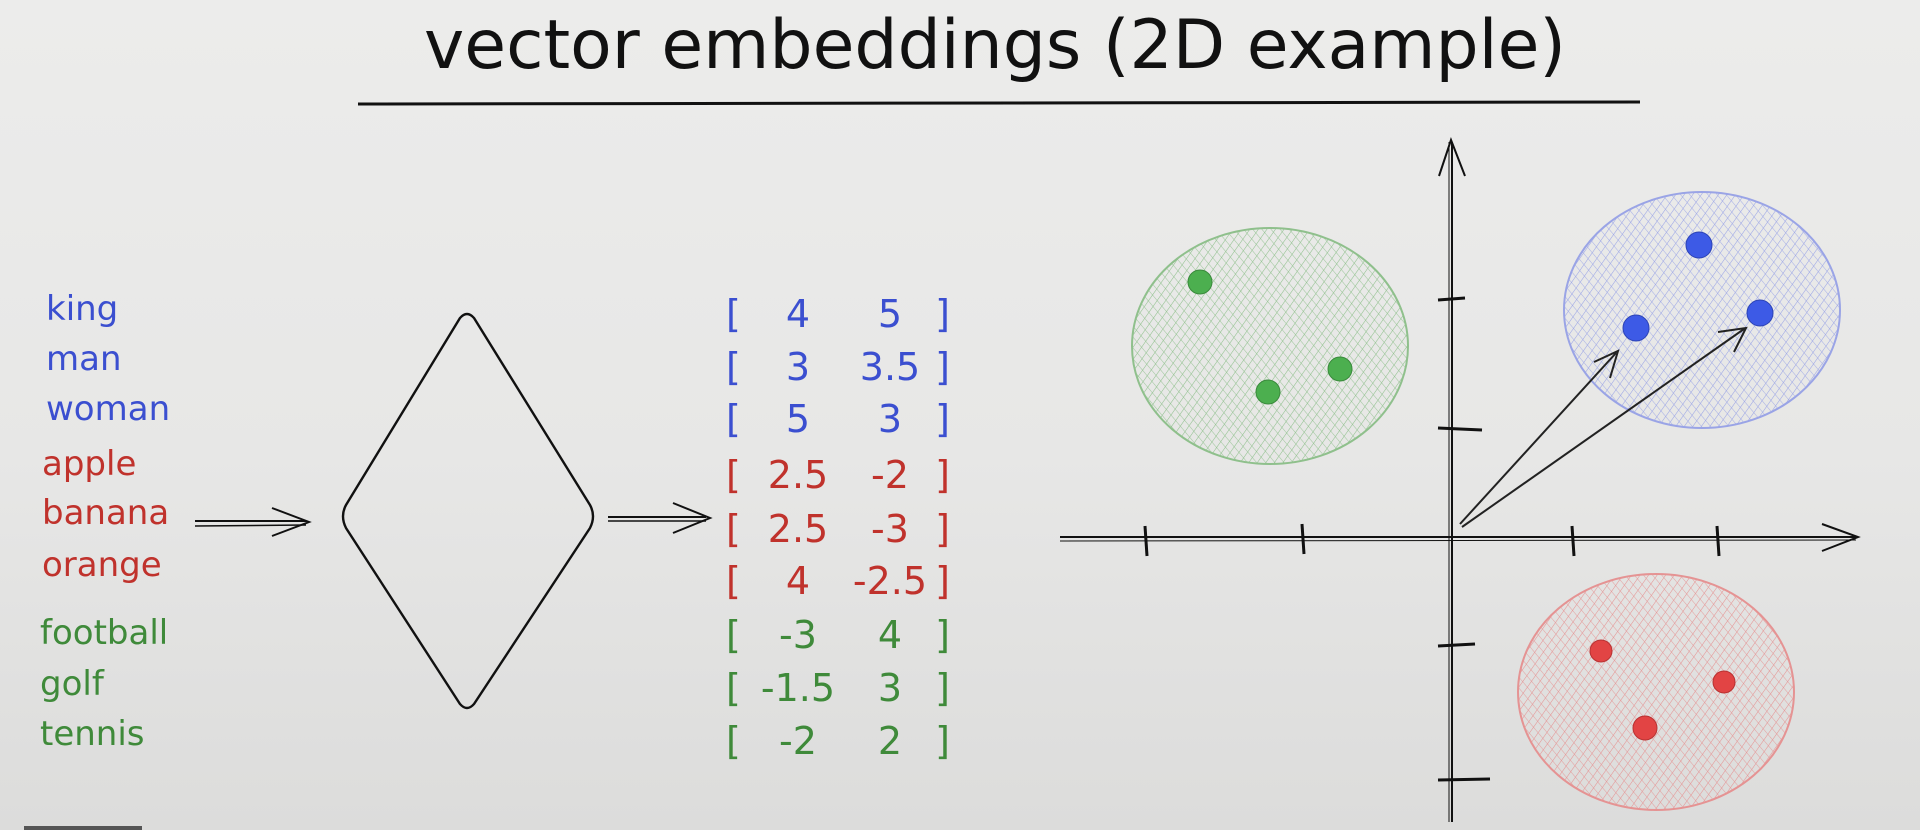  I want to click on word-label: man, so click(84, 359).